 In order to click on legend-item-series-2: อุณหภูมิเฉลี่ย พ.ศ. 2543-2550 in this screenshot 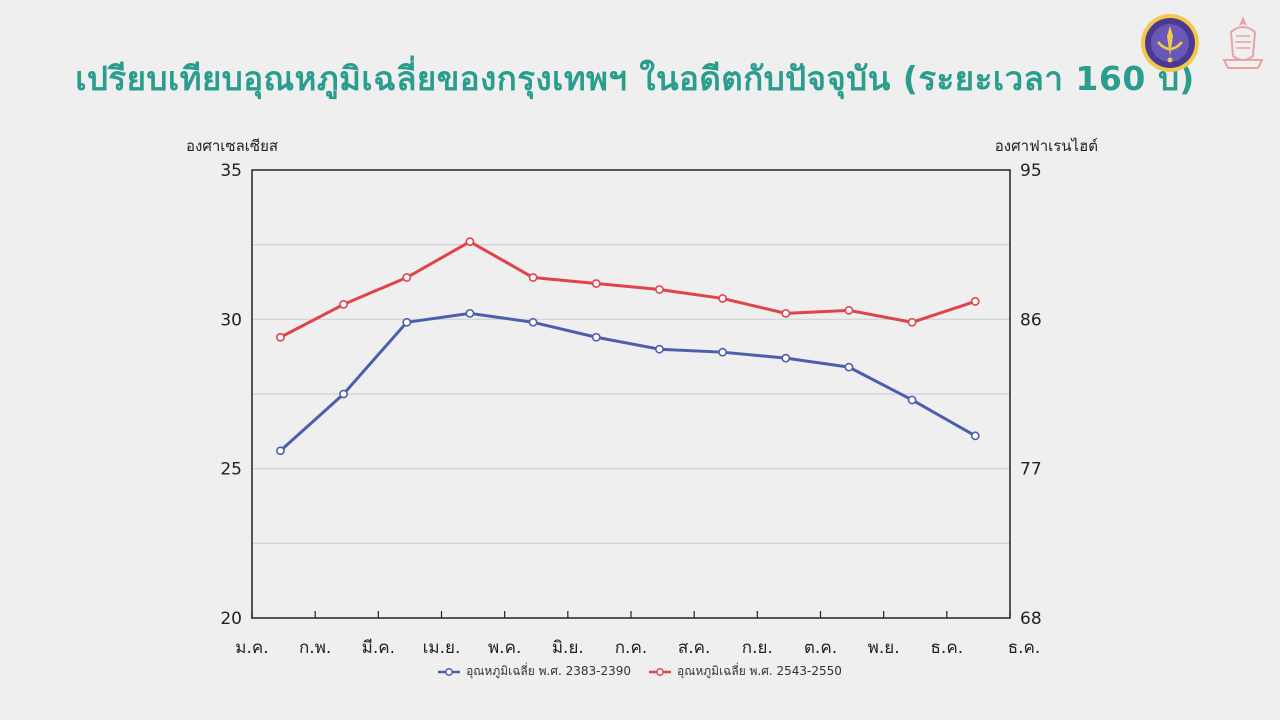, I will do `click(745, 671)`.